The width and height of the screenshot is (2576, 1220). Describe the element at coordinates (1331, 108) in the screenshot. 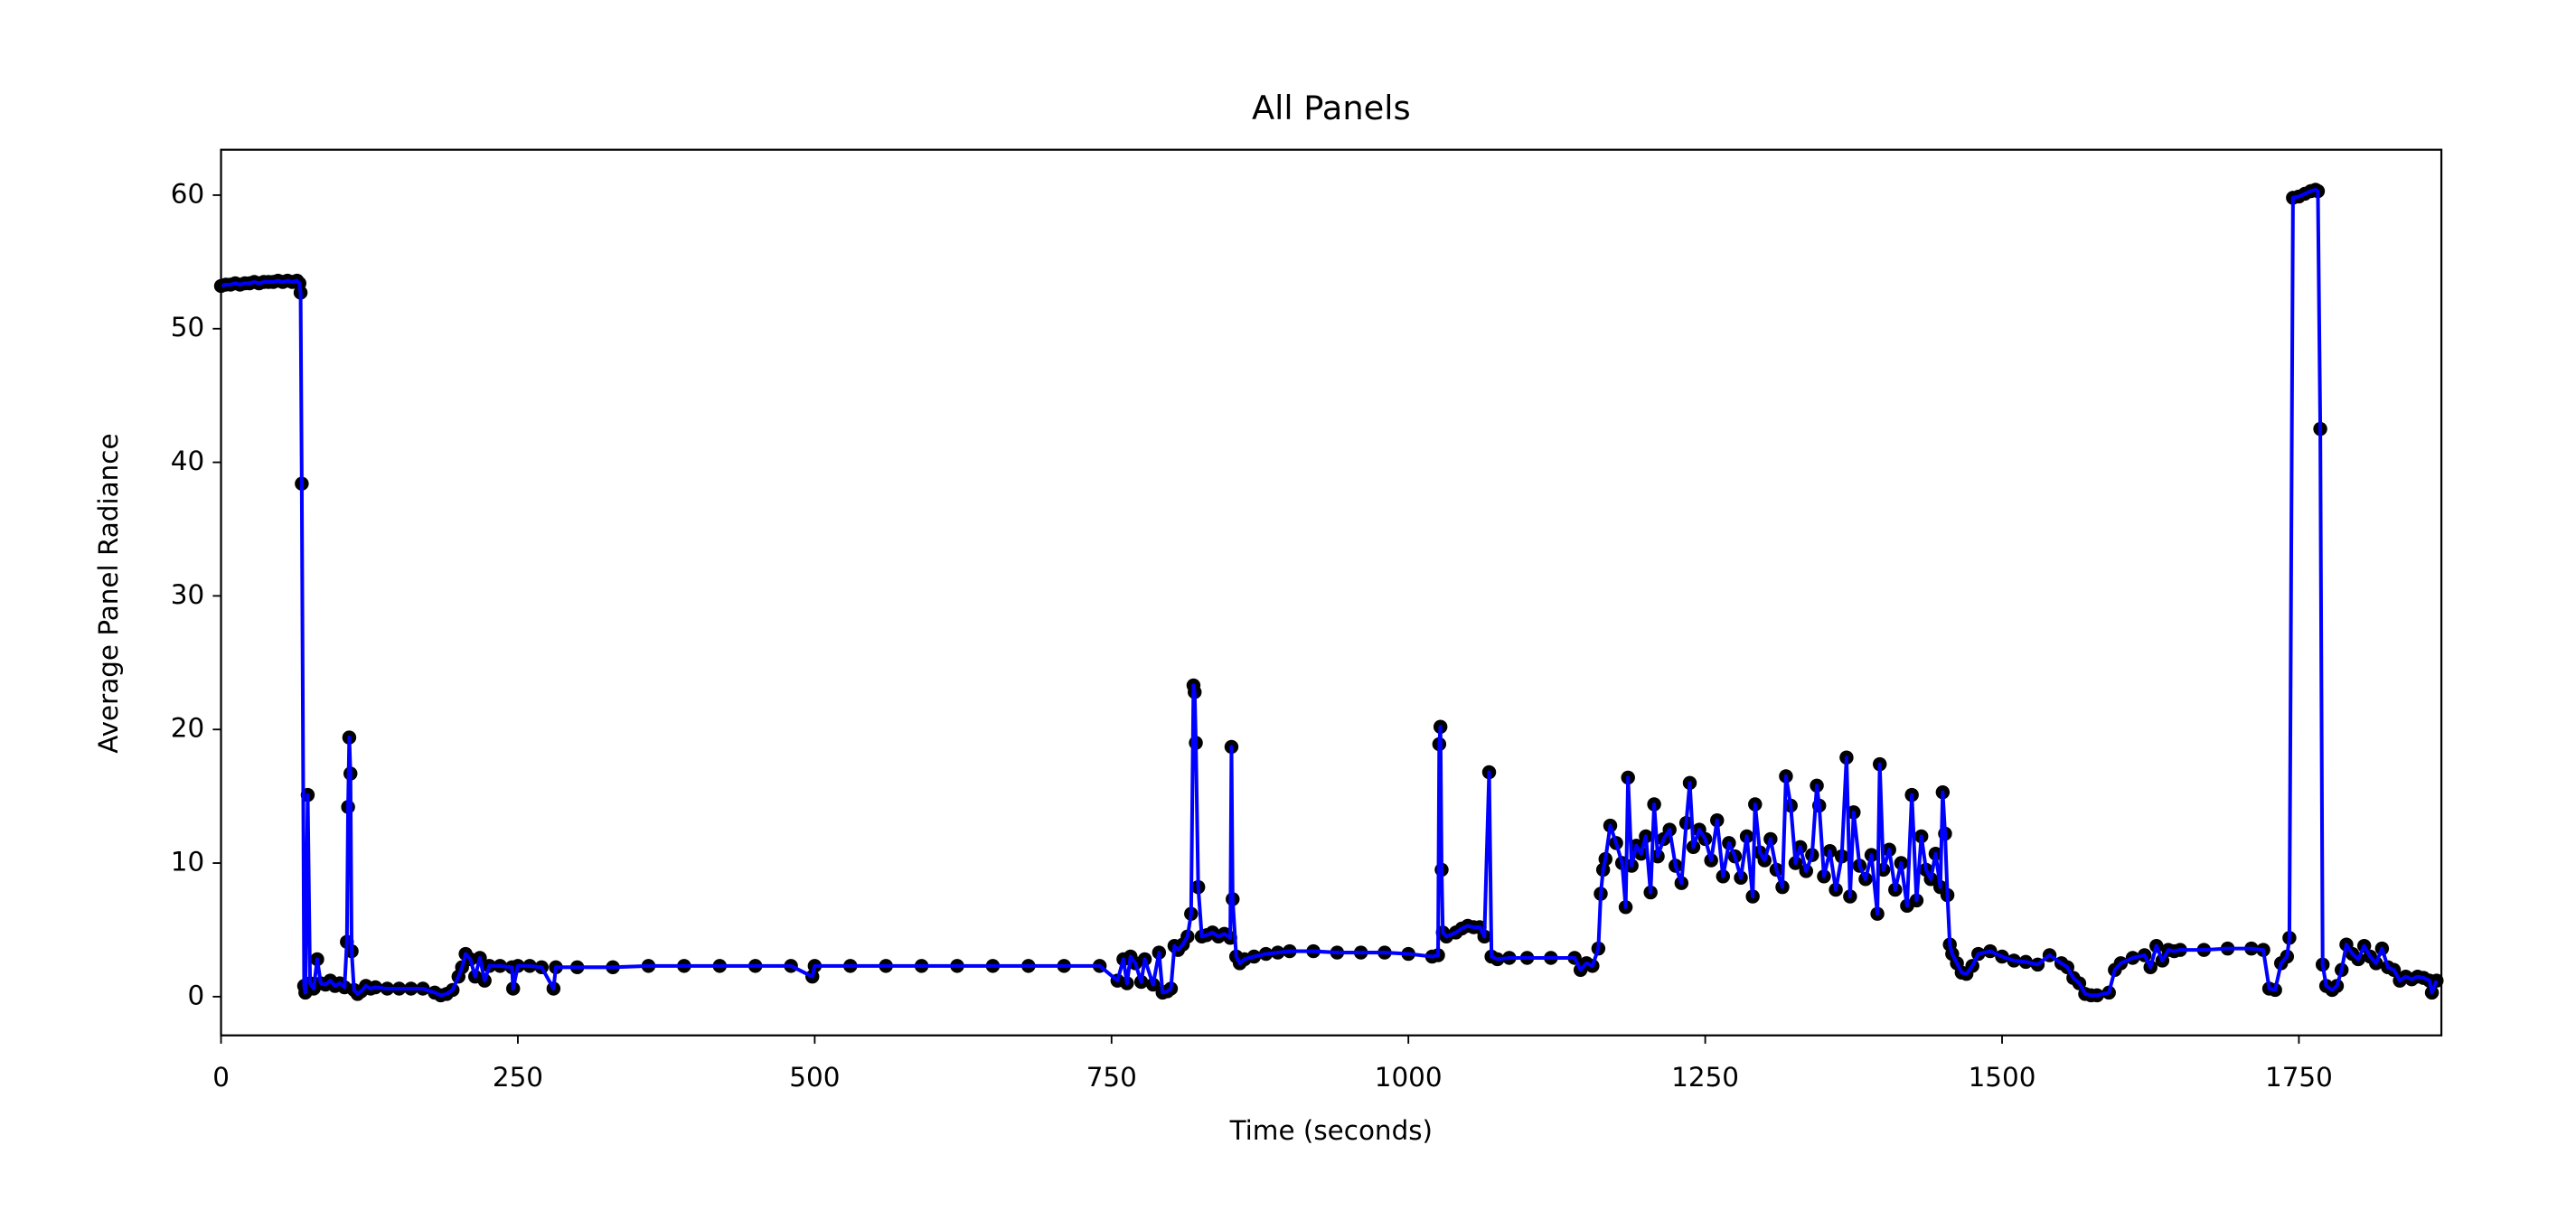

I see `chart-title: All Panels` at that location.